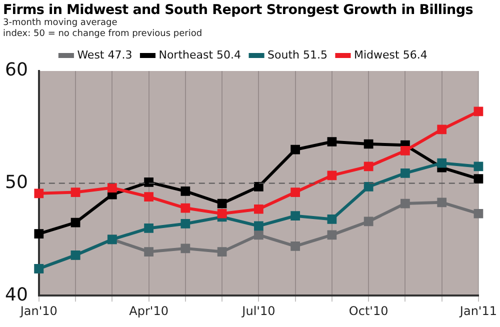 The image size is (500, 327). What do you see at coordinates (60, 23) in the screenshot?
I see `chart-subtitle: 3-month moving average` at bounding box center [60, 23].